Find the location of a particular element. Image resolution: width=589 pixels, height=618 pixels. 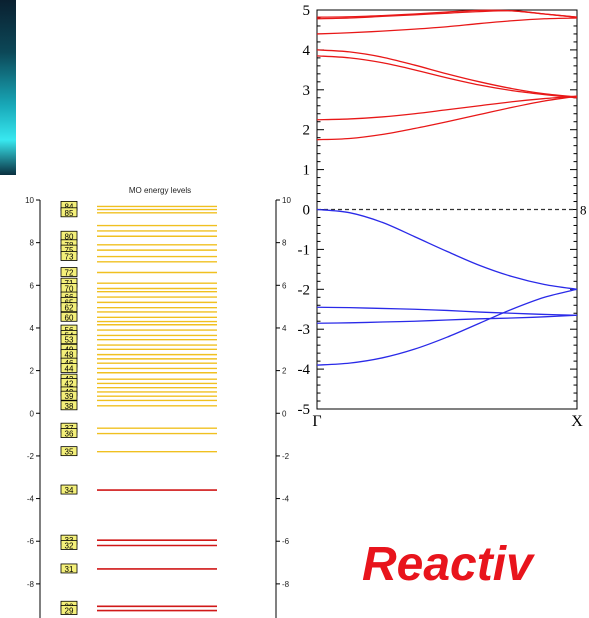

mo-y-tick-label-left: 10 is located at coordinates (29, 200).